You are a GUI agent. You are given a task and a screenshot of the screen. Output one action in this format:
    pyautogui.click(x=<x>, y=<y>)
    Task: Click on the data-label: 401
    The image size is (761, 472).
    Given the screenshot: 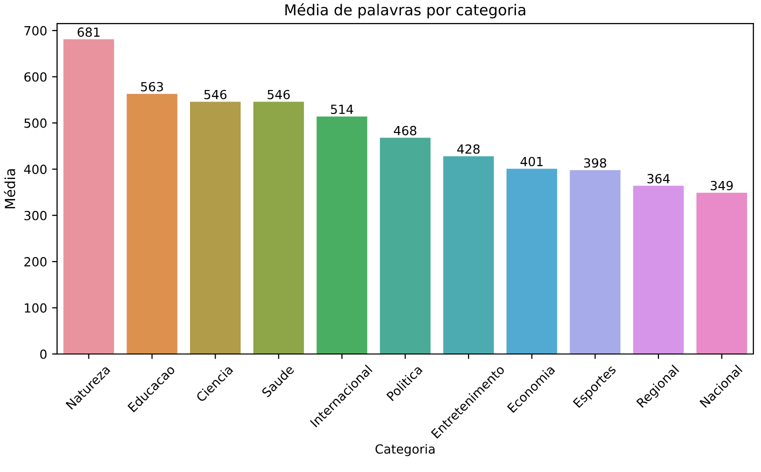 What is the action you would take?
    pyautogui.click(x=531, y=161)
    